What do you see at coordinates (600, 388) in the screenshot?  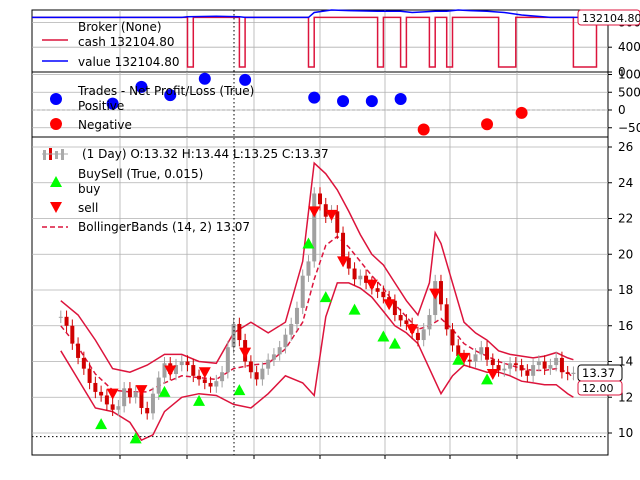 I see `price-lower-band-tag: 12.00` at bounding box center [600, 388].